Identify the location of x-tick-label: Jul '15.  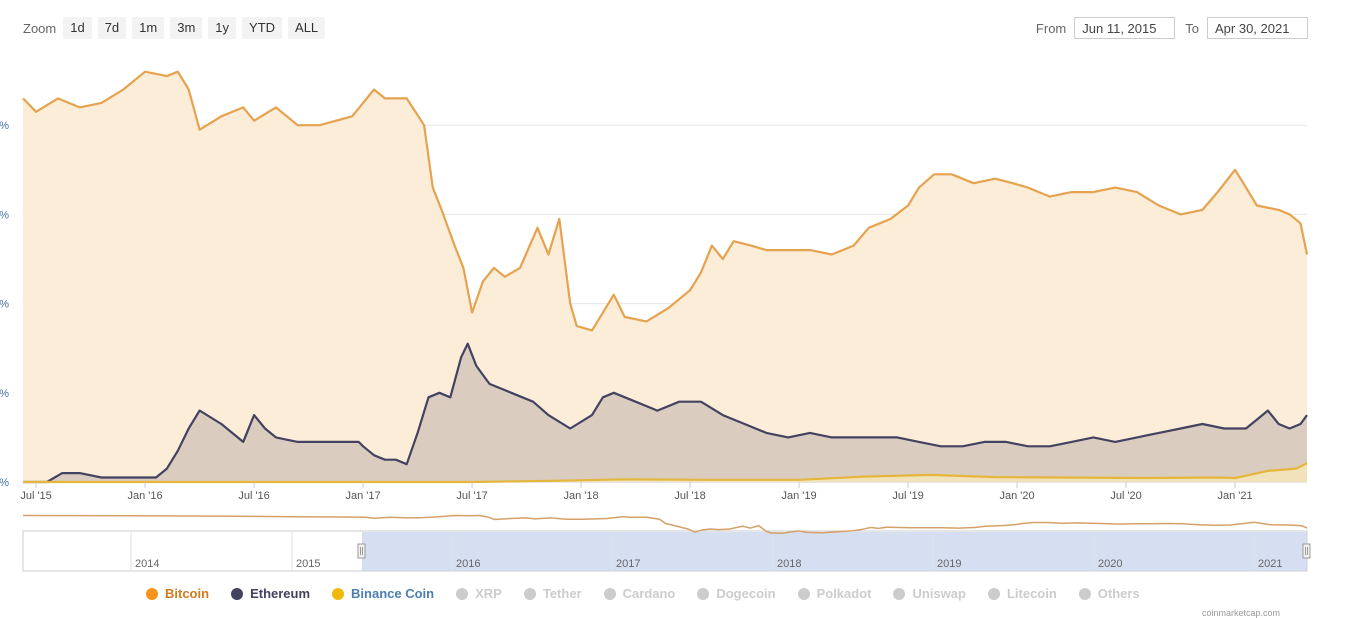
(35, 496).